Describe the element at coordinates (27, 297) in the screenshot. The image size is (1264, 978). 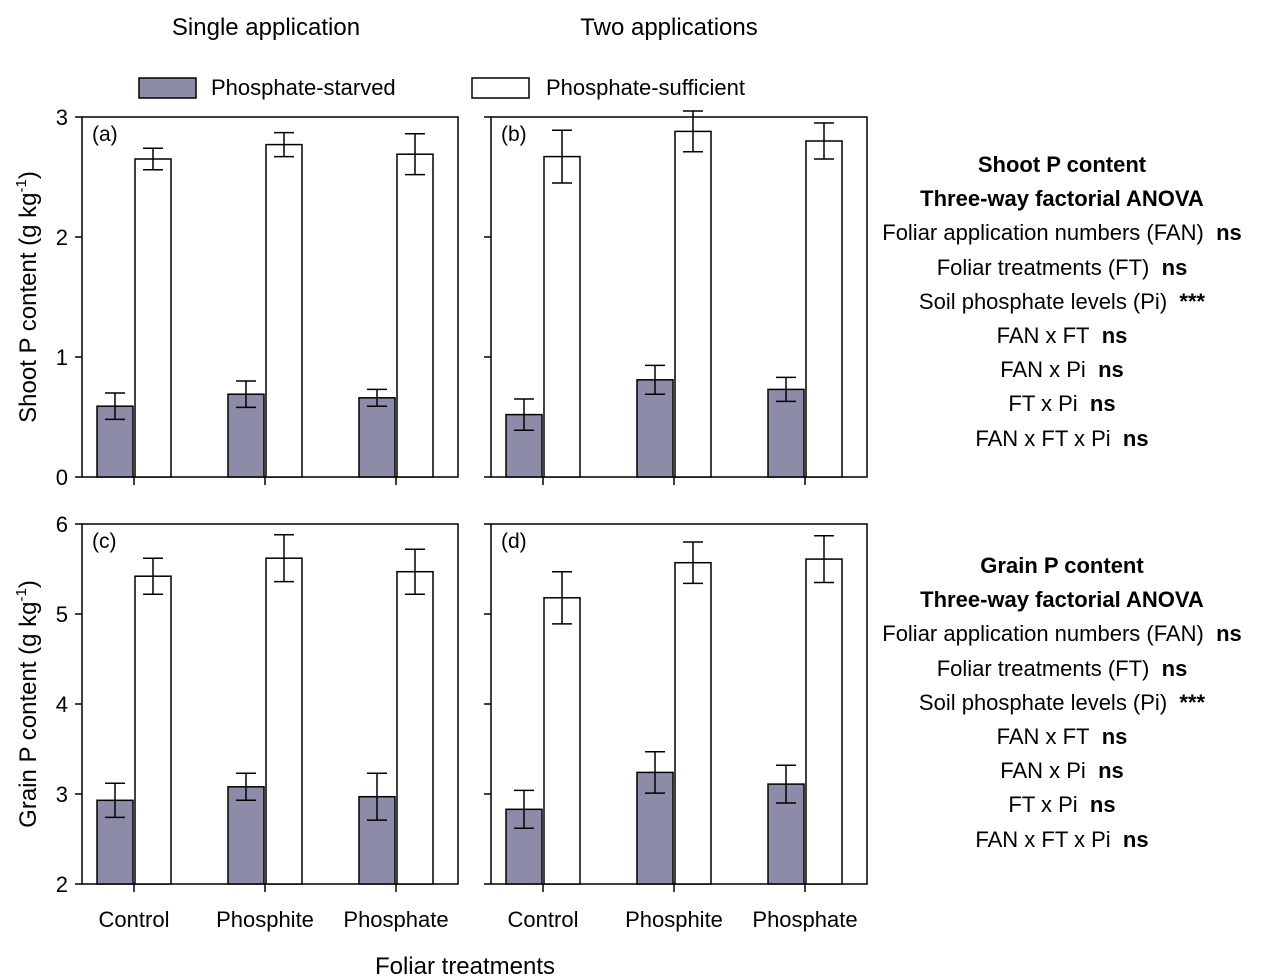
I see `y-axis-label: Shoot P content (g kg-1)` at that location.